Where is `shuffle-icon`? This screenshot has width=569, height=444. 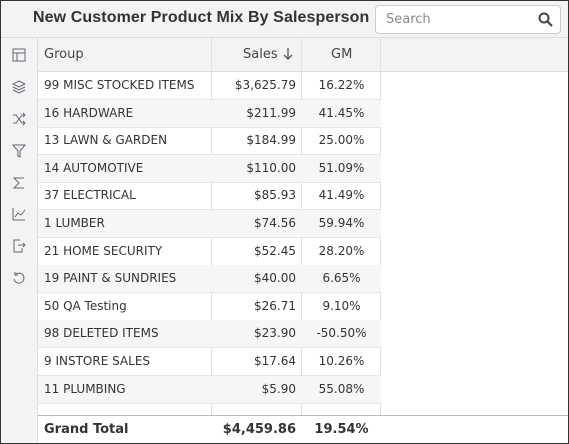 shuffle-icon is located at coordinates (19, 119).